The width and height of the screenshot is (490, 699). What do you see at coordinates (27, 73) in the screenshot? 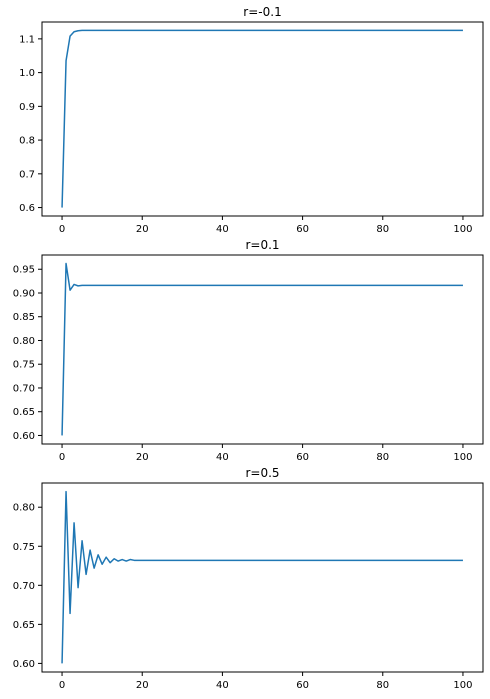
I see `y-tick-label: 1.0` at bounding box center [27, 73].